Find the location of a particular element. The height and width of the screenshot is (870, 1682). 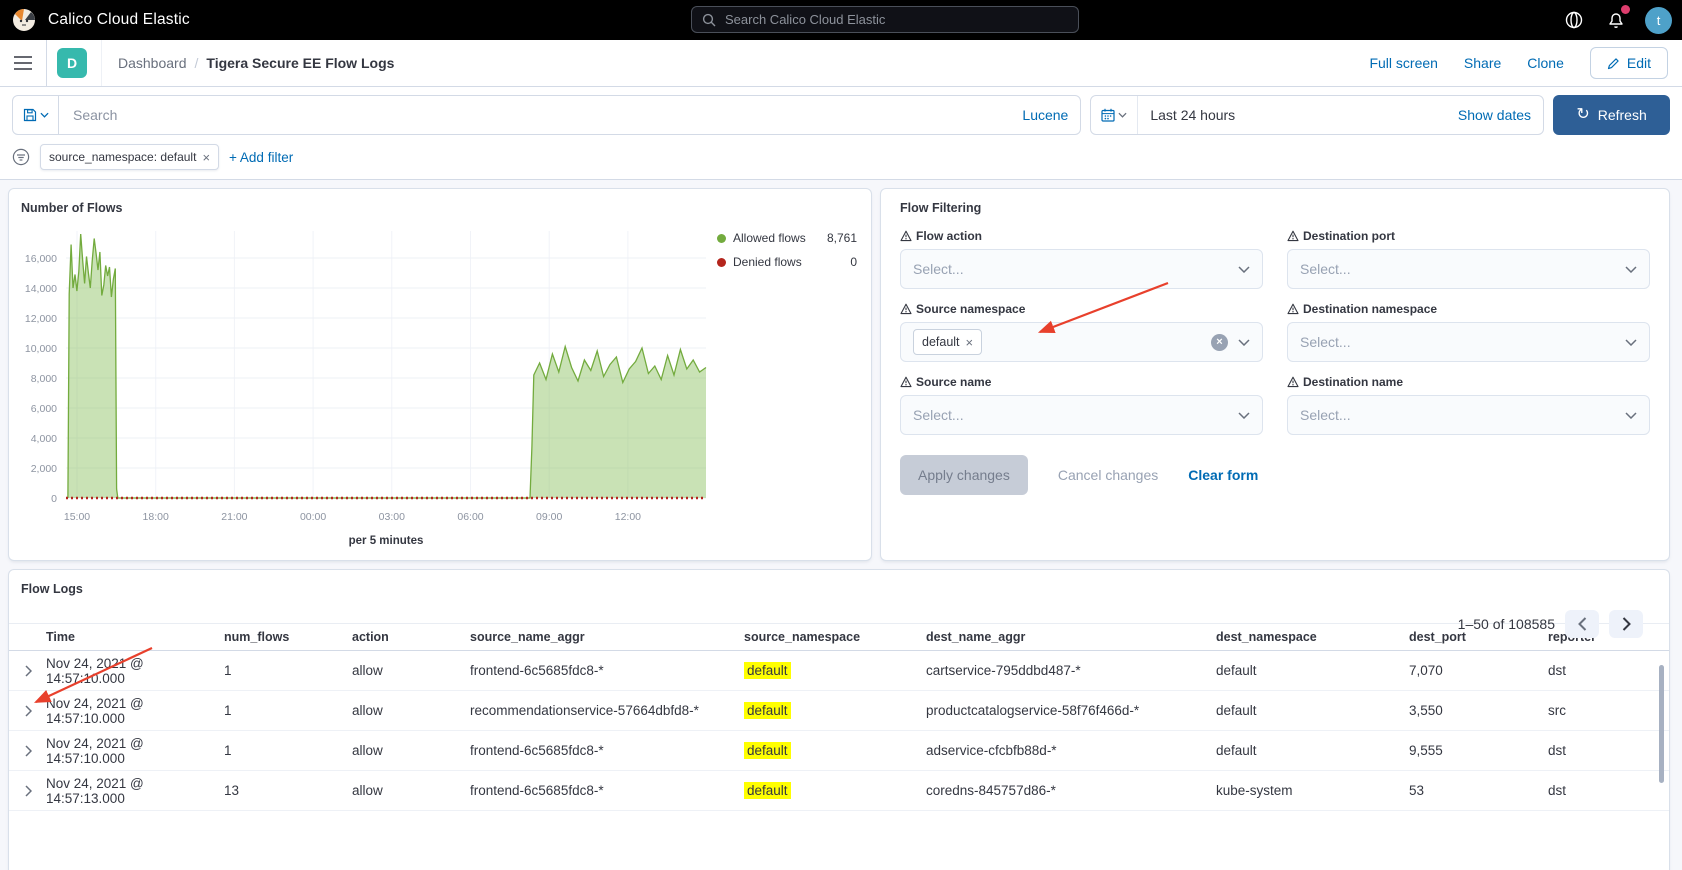

full-screen-link: Full screen is located at coordinates (1403, 63).